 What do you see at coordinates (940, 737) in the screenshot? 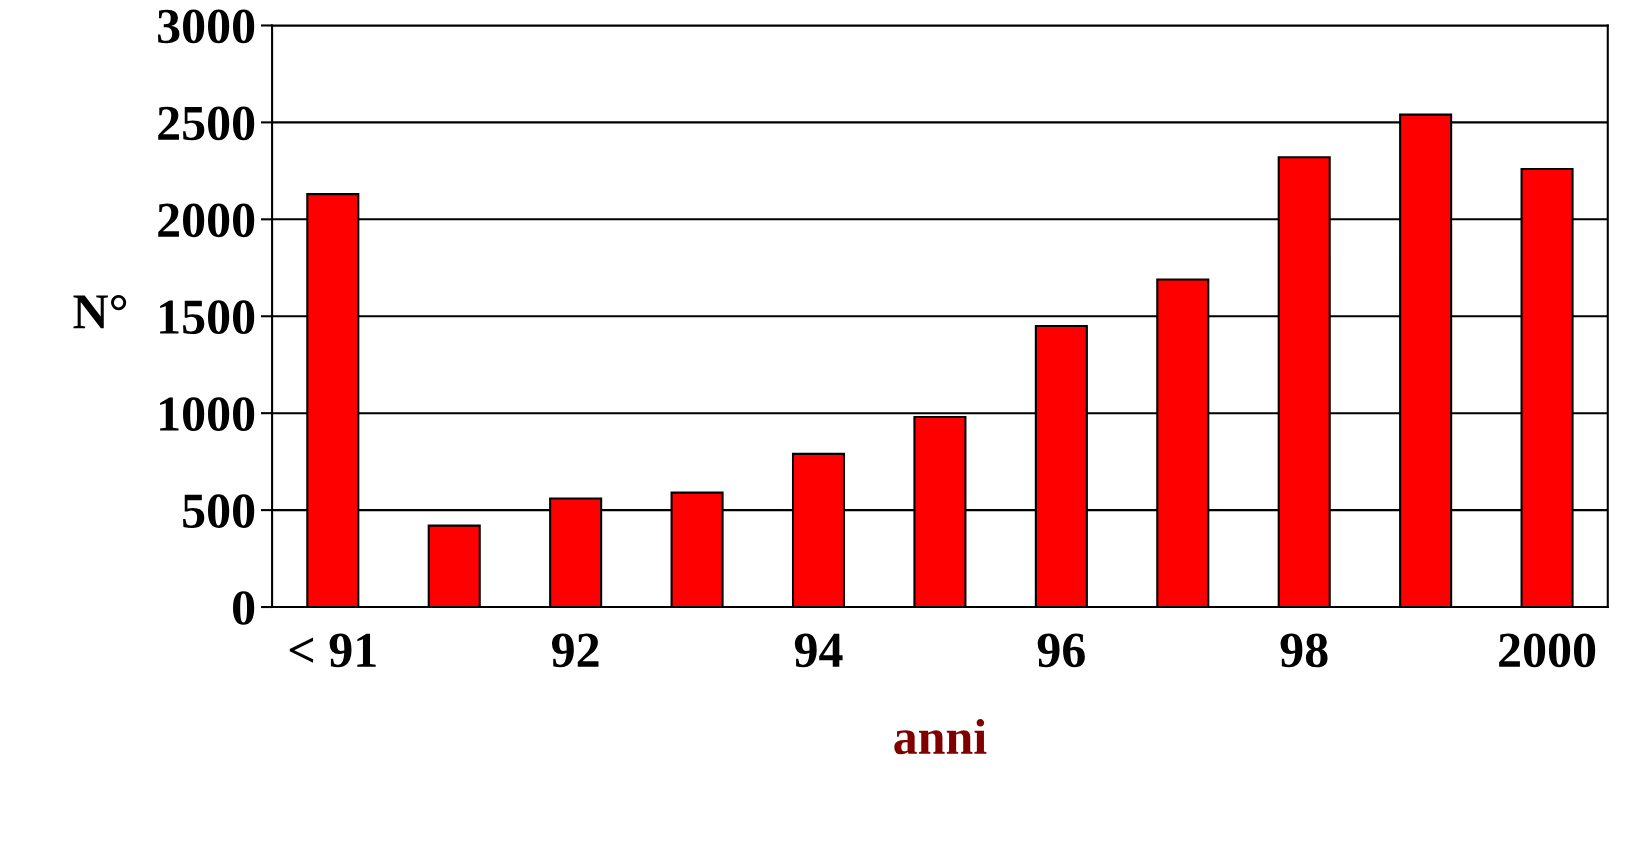
I see `x-axis-title: anni` at bounding box center [940, 737].